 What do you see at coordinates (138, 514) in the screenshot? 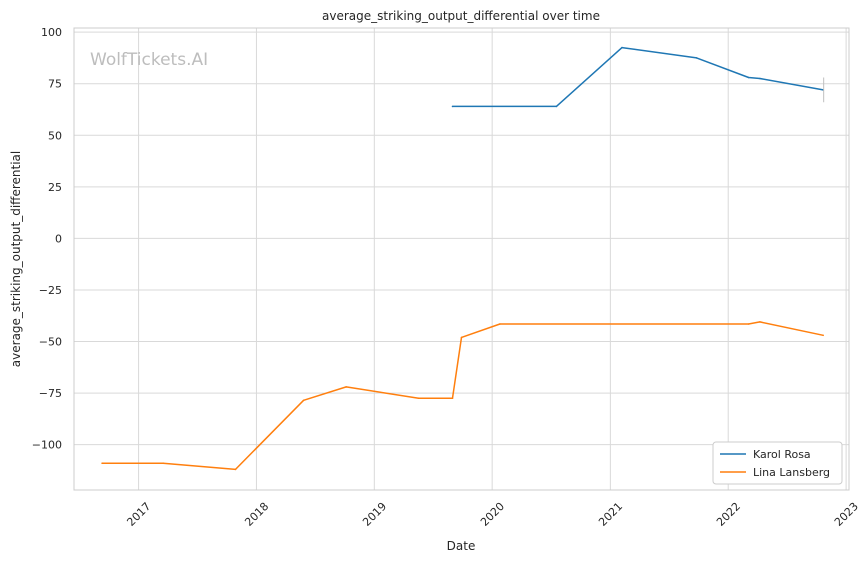
I see `x-tick-label: 2017` at bounding box center [138, 514].